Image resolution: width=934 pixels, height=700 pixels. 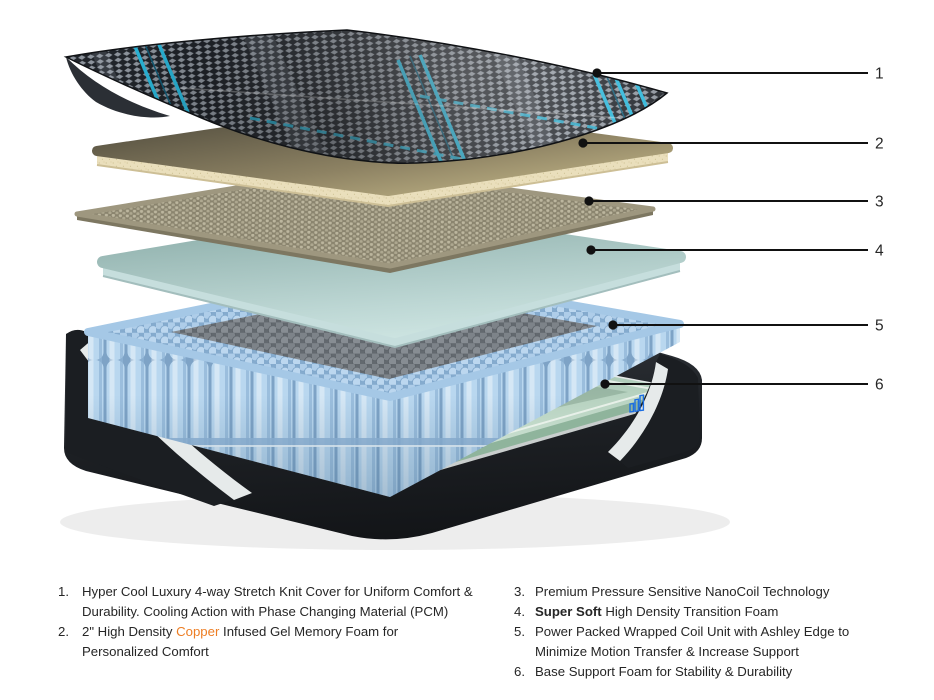 What do you see at coordinates (637, 403) in the screenshot?
I see `brand-mark-icon` at bounding box center [637, 403].